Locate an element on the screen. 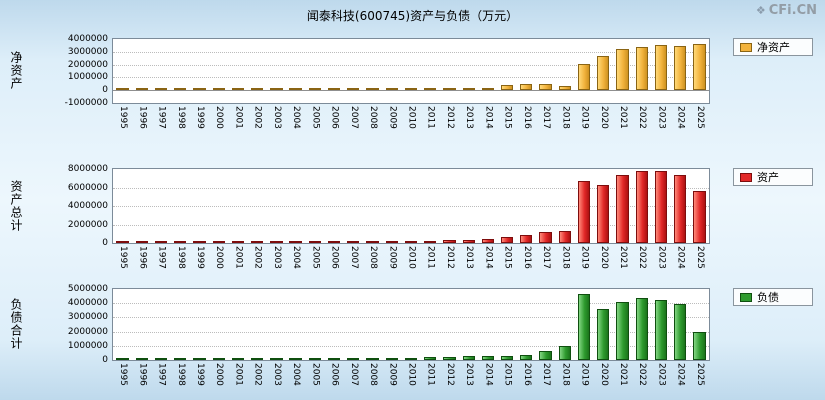 This screenshot has height=400, width=825. bar-资产-2009 is located at coordinates (391, 242).